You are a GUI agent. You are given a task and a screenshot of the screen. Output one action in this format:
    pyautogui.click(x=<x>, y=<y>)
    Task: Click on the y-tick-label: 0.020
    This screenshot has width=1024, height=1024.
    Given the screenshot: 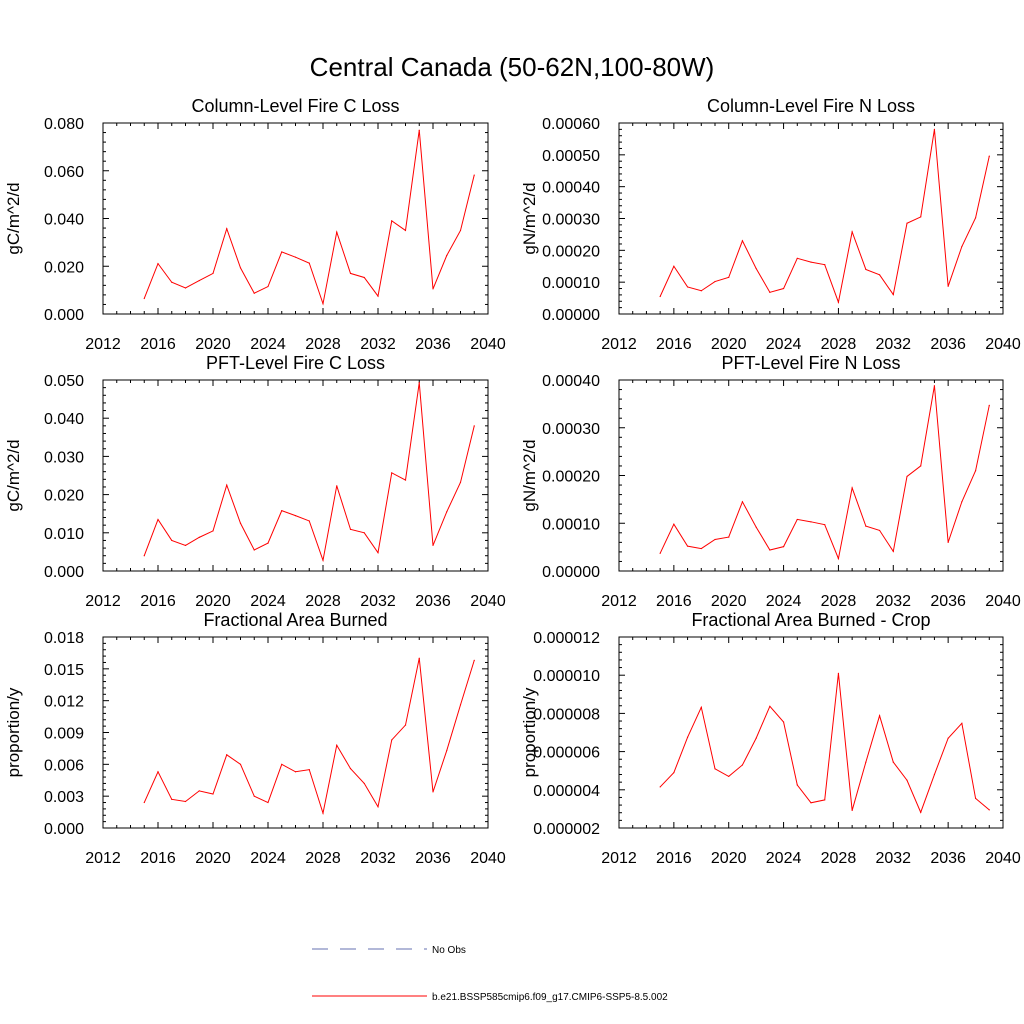 What is the action you would take?
    pyautogui.click(x=64, y=496)
    